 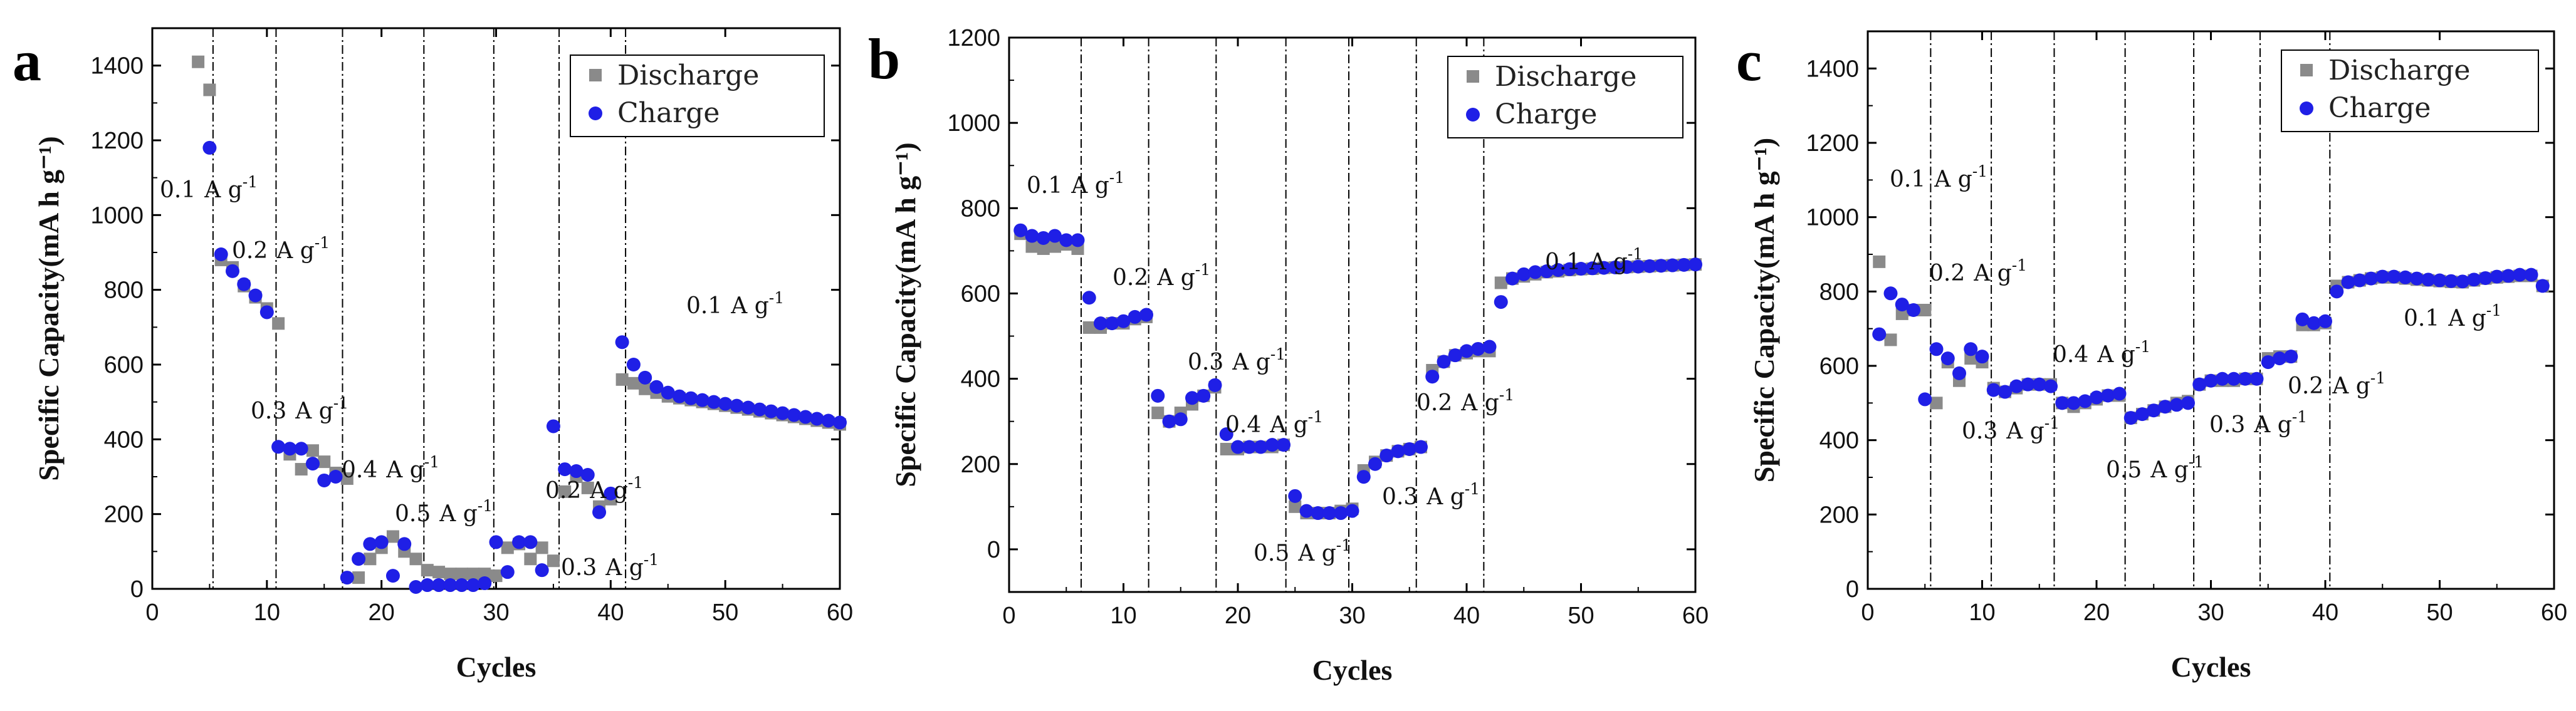 I want to click on legend: Discharge Charge, so click(x=2410, y=90).